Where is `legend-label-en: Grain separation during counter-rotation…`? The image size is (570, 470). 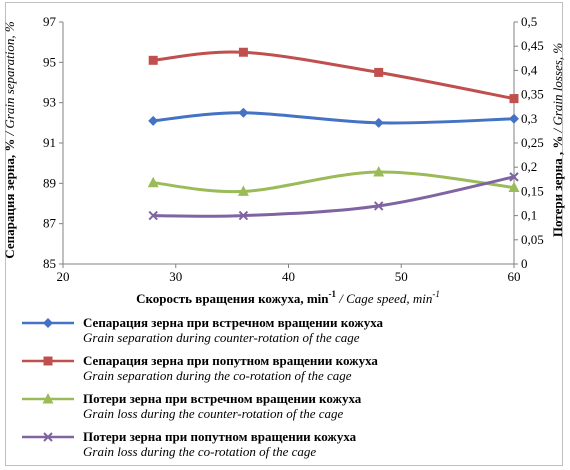 legend-label-en: Grain separation during counter-rotation… is located at coordinates (221, 337).